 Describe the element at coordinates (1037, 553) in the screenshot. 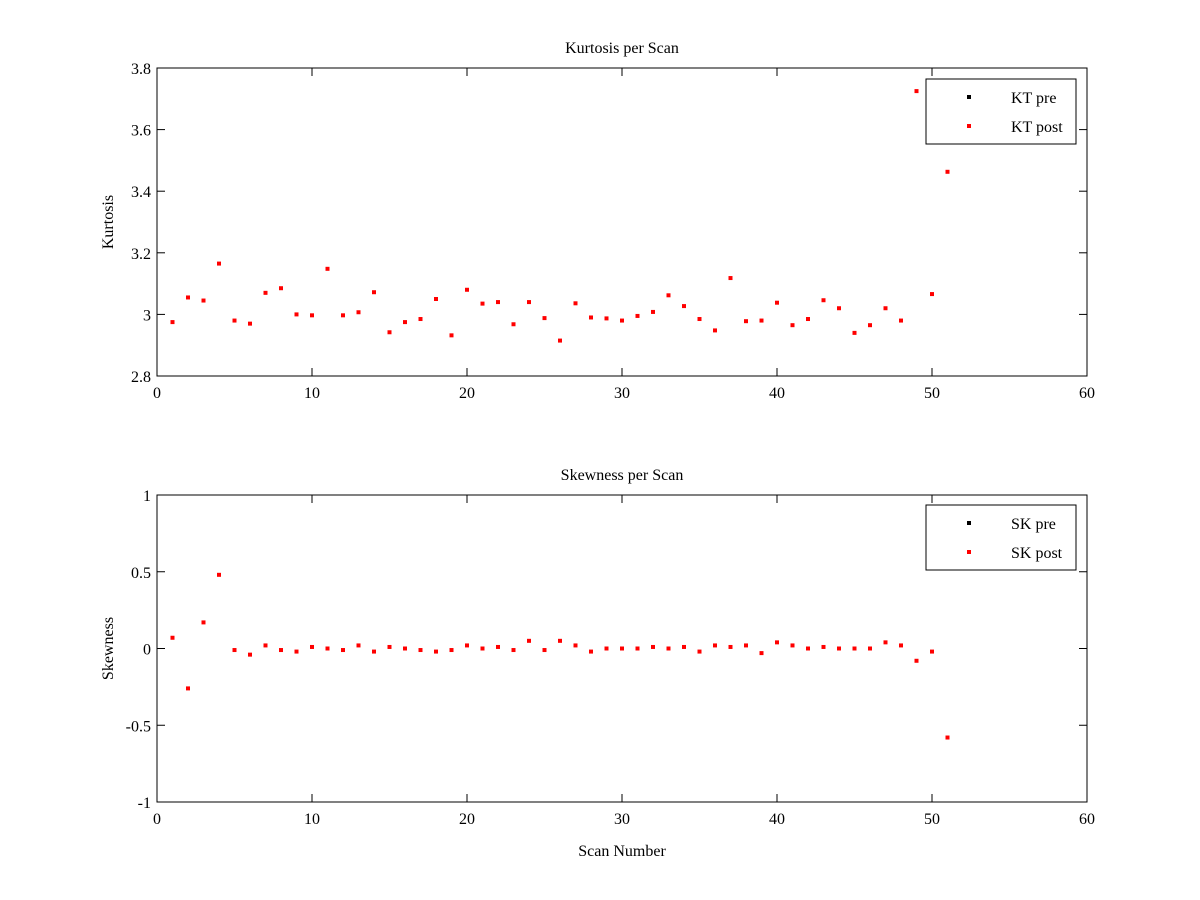

I see `legend-label: SK post` at that location.